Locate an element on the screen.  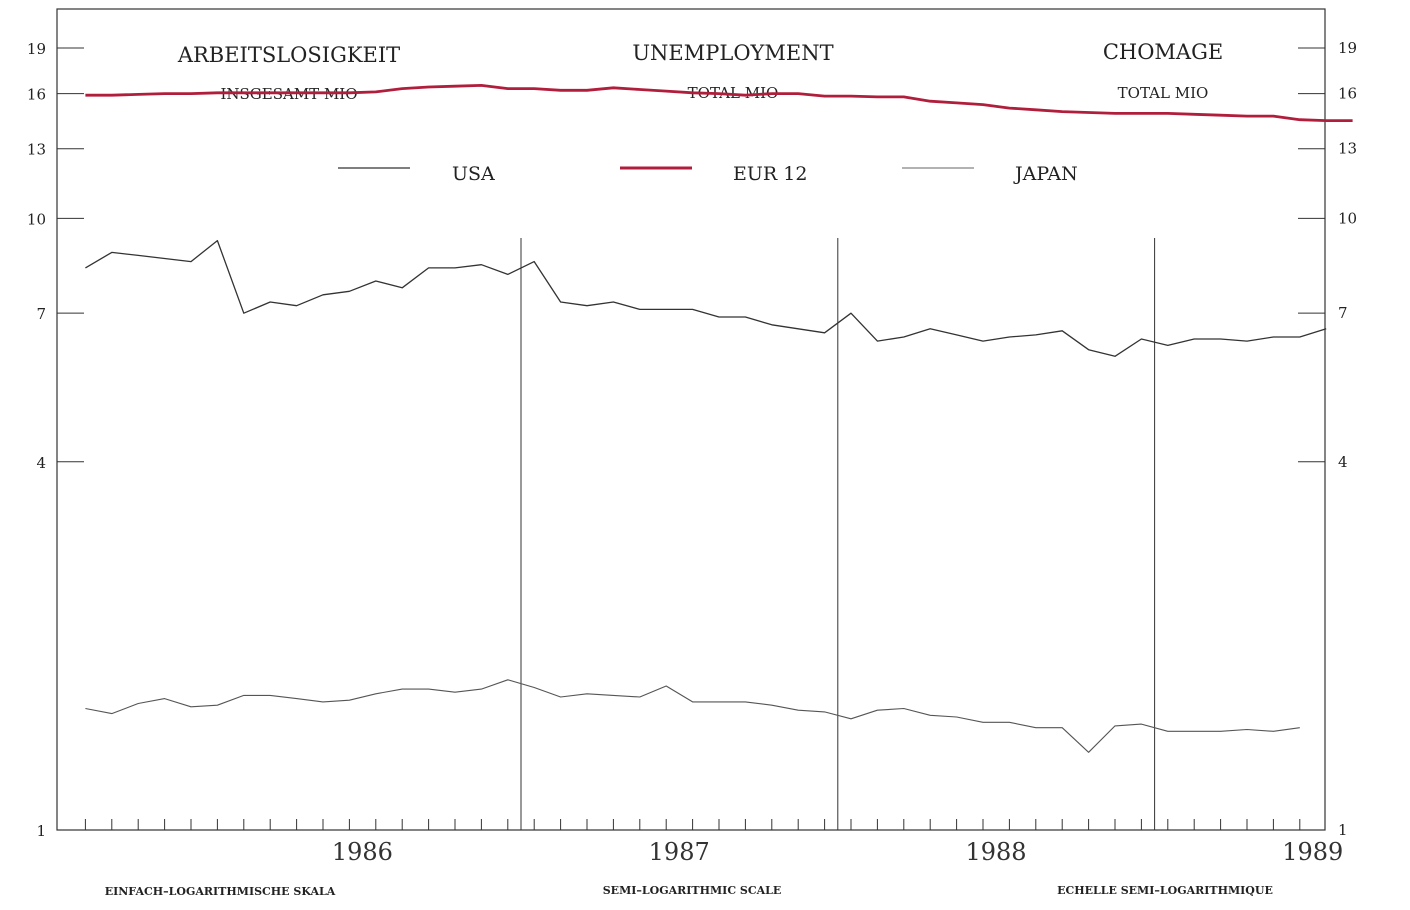
series-line-eur12 is located at coordinates (719, 103).